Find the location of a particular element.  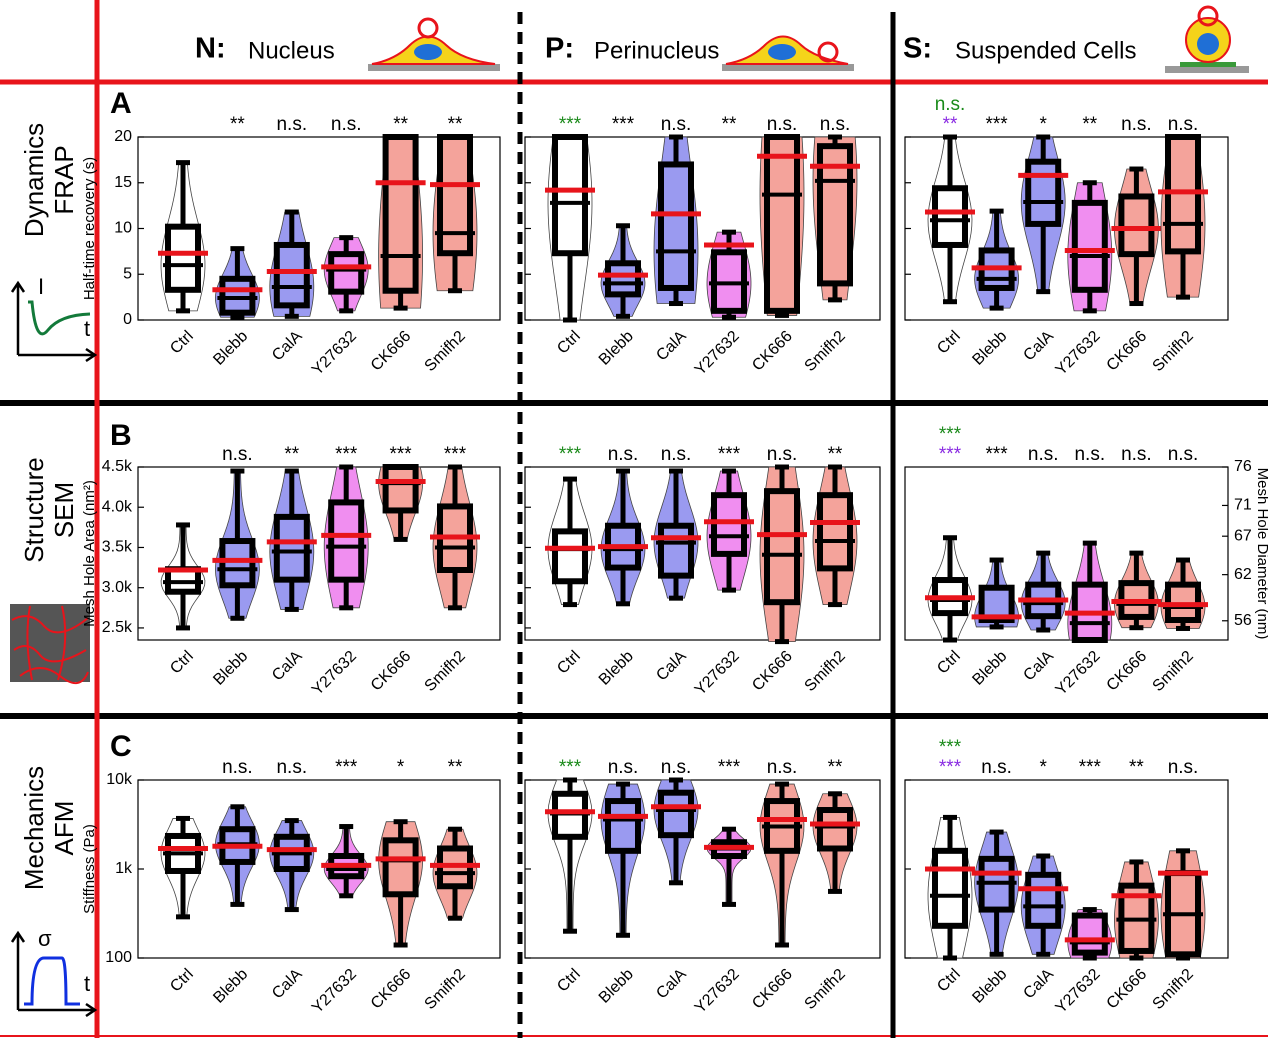

significance-label: * is located at coordinates (1043, 767).